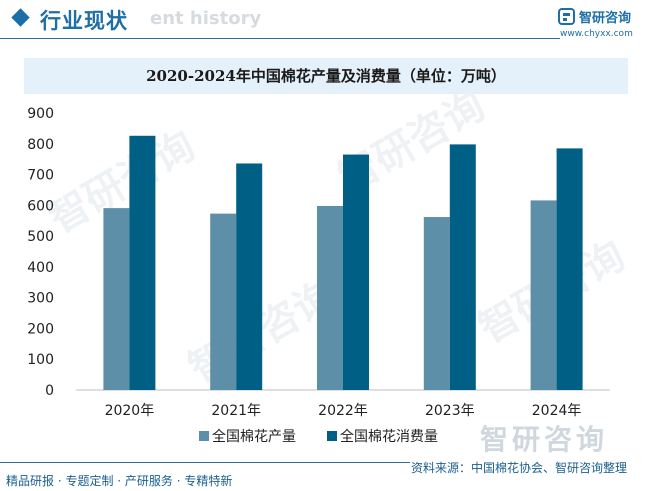 This screenshot has height=491, width=659. Describe the element at coordinates (49, 391) in the screenshot. I see `y-tick-label: 0` at that location.